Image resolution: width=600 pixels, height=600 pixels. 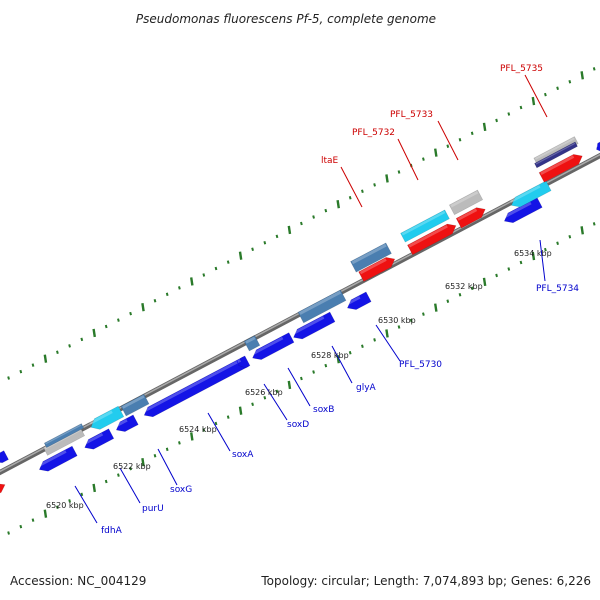 What do you see at coordinates (112, 531) in the screenshot?
I see `gene-label-fdhA: fdhA` at bounding box center [112, 531].